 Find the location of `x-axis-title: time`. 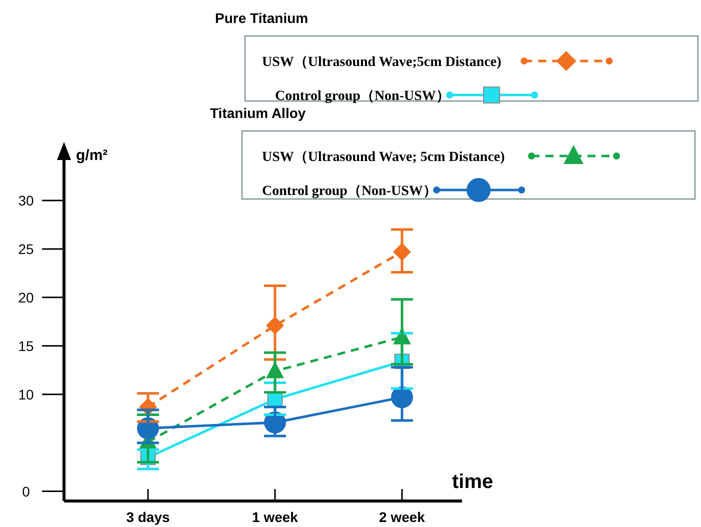

x-axis-title: time is located at coordinates (473, 482).